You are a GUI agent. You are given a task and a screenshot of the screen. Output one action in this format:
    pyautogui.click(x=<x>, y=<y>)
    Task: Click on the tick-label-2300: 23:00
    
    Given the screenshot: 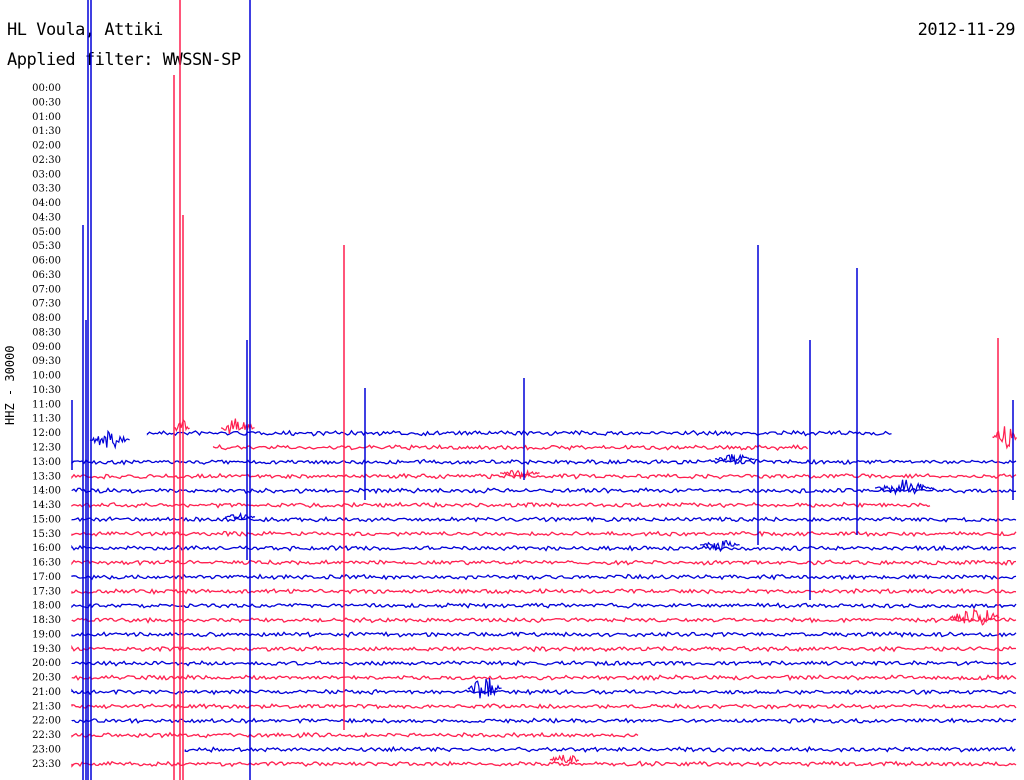 What is the action you would take?
    pyautogui.click(x=46, y=749)
    